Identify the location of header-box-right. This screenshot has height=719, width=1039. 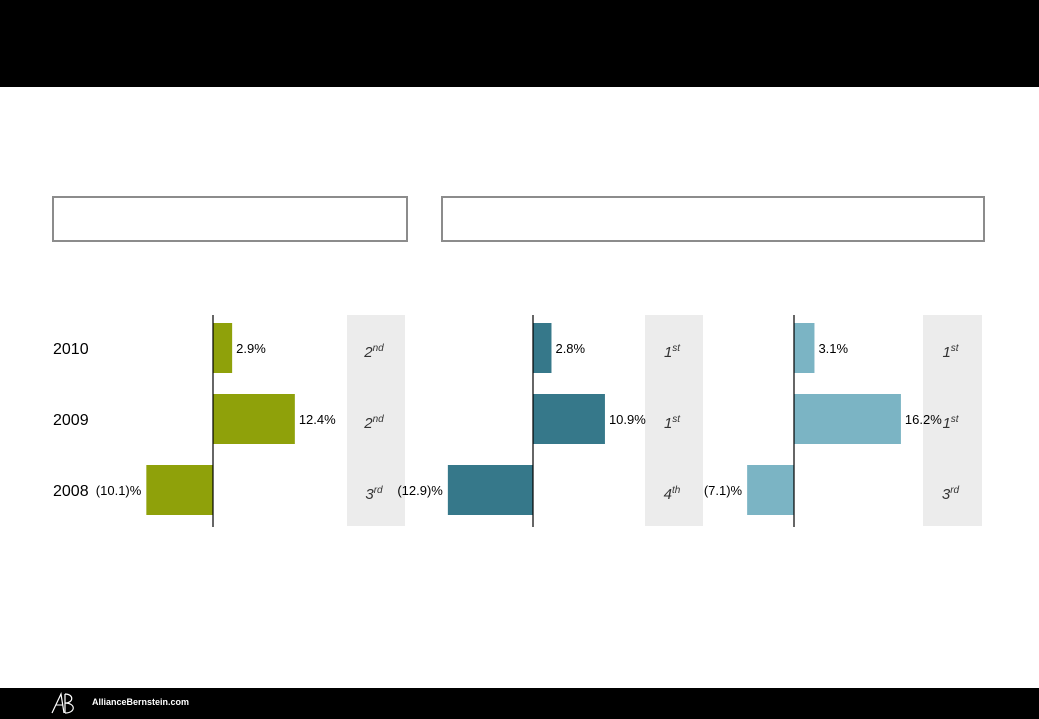
(713, 219).